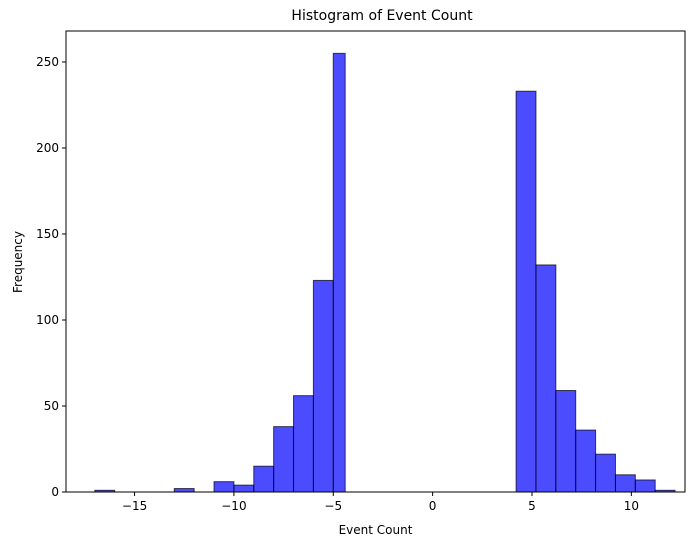 Image resolution: width=695 pixels, height=545 pixels. What do you see at coordinates (55, 492) in the screenshot?
I see `y-tick-label-0: 0` at bounding box center [55, 492].